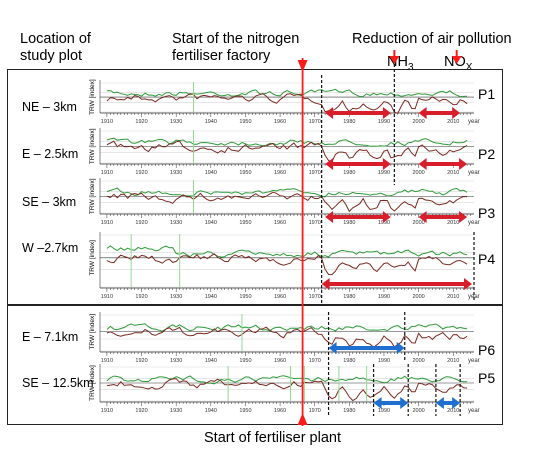 This screenshot has width=550, height=452. Describe the element at coordinates (463, 217) in the screenshot. I see `arrow-red-p3-late-head-right` at that location.